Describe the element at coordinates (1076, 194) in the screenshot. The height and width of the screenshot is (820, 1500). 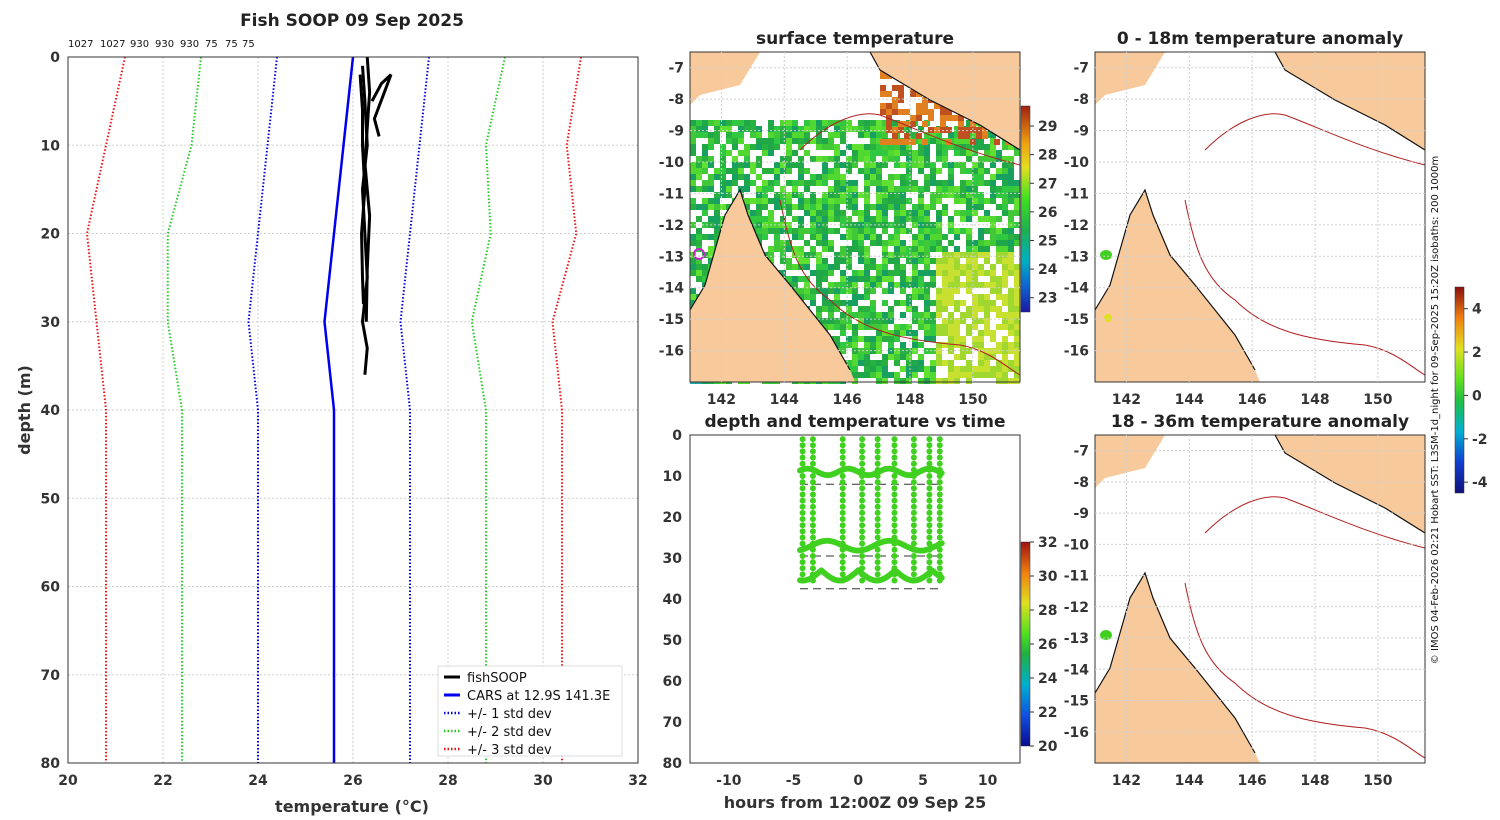
I see `map-y-tick: -11` at that location.